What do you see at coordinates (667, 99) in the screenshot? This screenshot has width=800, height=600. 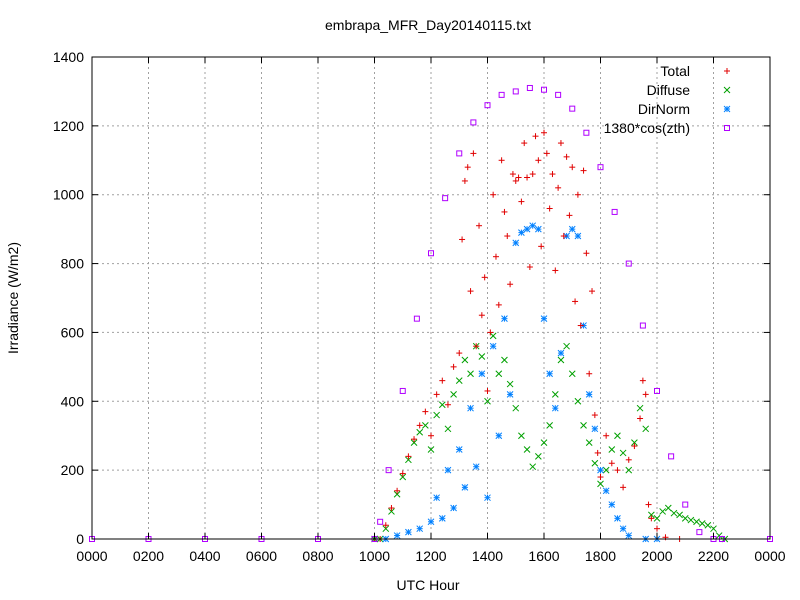 I see `legend: Total Diffuse DirNorm 1380*cos(zth)` at bounding box center [667, 99].